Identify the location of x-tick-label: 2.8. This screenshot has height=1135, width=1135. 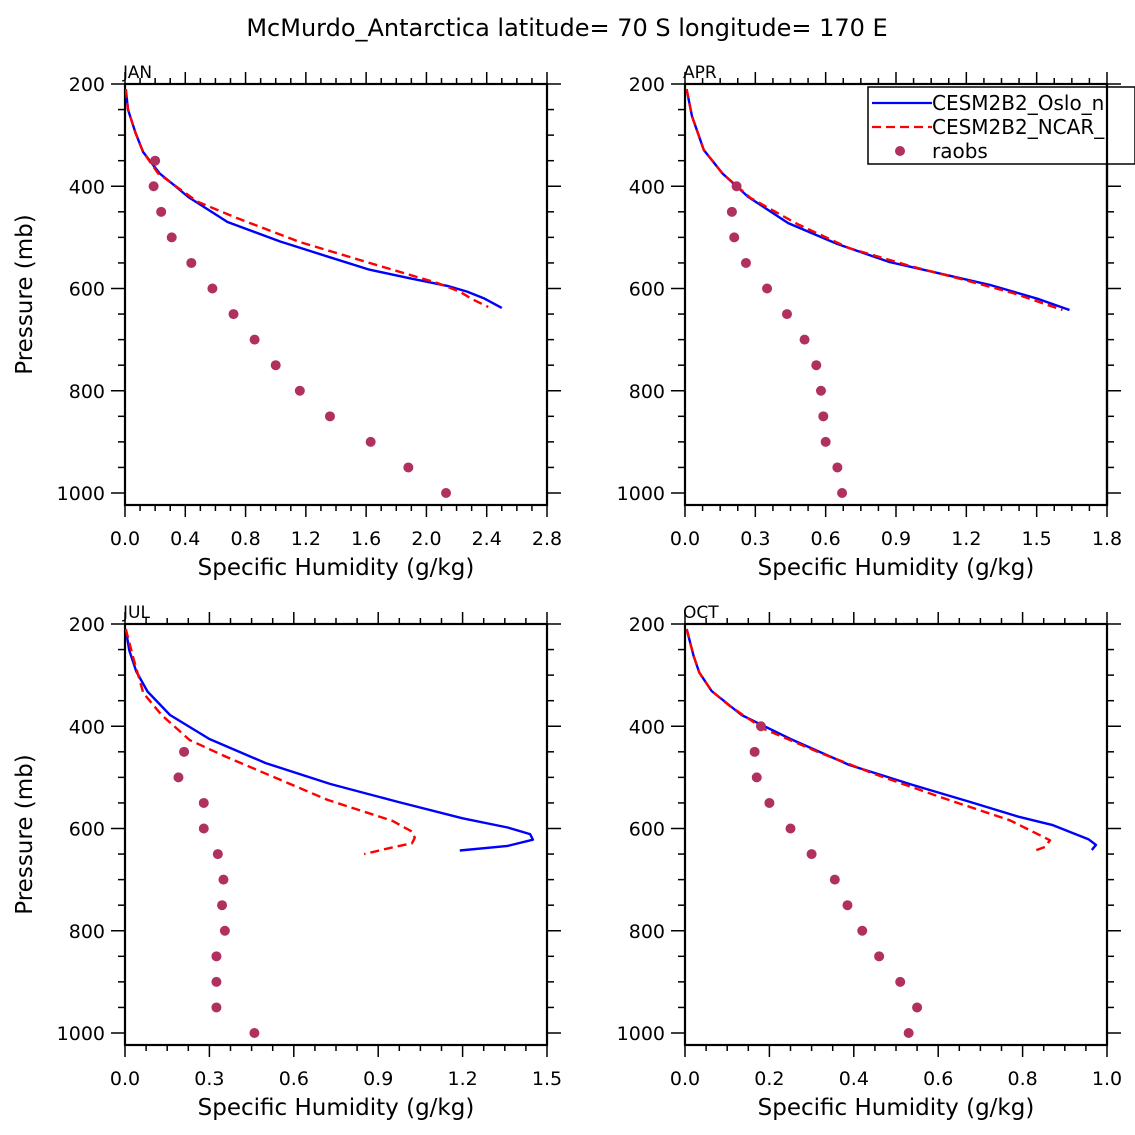
(547, 539).